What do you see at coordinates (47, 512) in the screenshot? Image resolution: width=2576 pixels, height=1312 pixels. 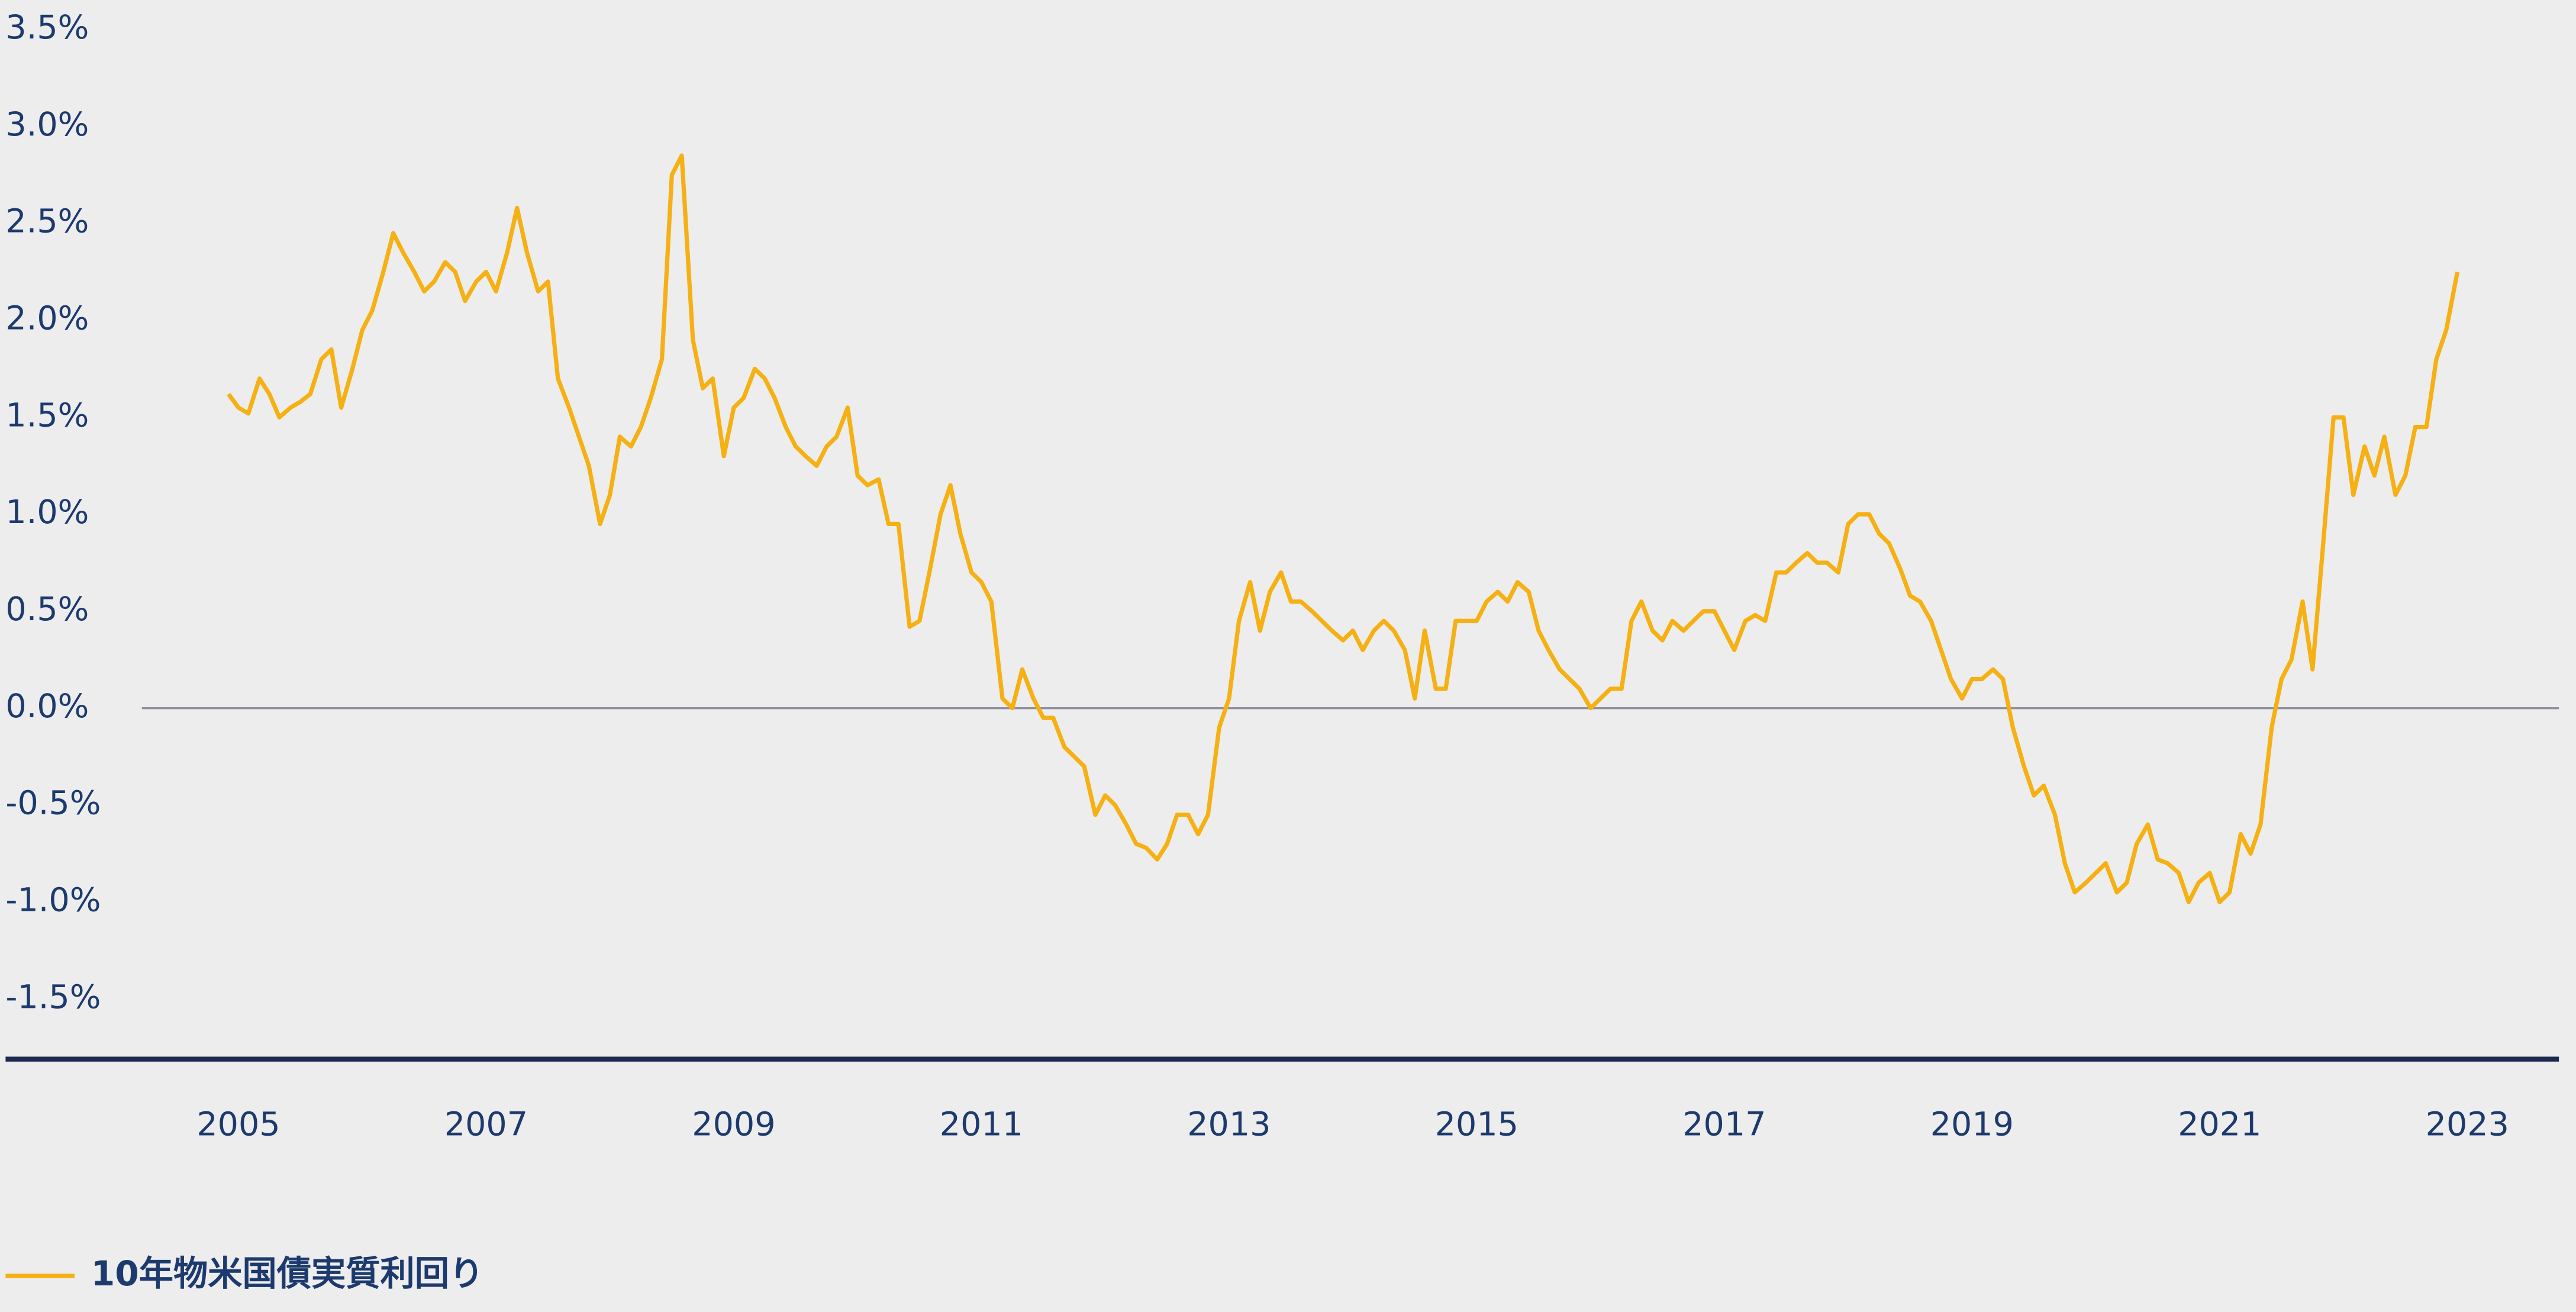 I see `y-tick-label: 1.0%` at bounding box center [47, 512].